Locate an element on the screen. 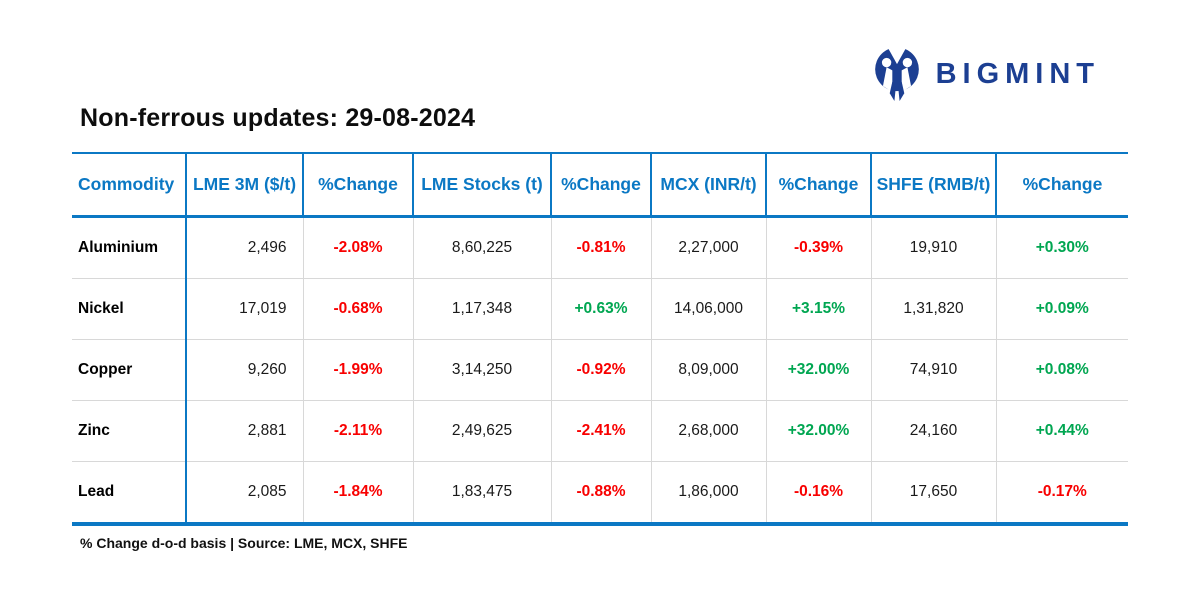 This screenshot has height=600, width=1200. change-cell: -0.16% is located at coordinates (818, 493).